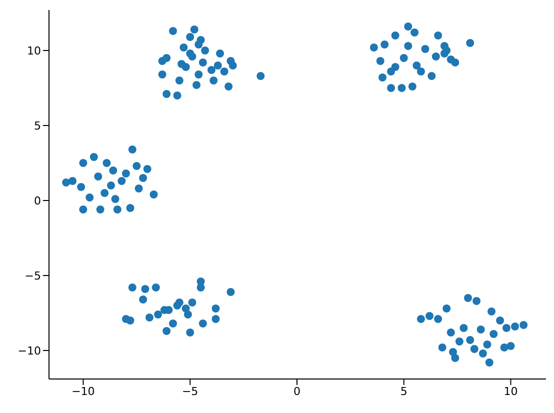  What do you see at coordinates (404, 391) in the screenshot?
I see `x-tick-label: 5` at bounding box center [404, 391].